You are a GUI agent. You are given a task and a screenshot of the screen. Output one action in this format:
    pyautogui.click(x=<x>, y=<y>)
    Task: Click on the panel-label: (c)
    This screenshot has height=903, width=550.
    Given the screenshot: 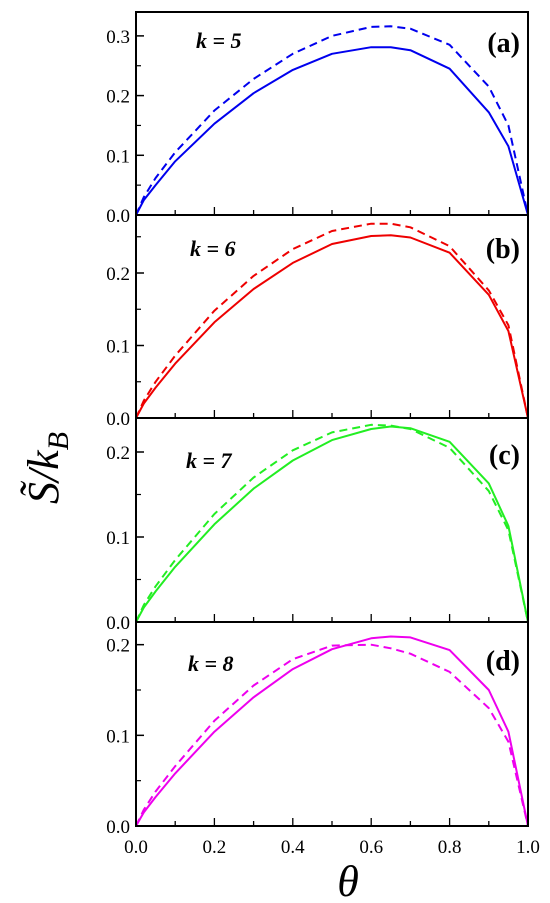 What is the action you would take?
    pyautogui.click(x=504, y=455)
    